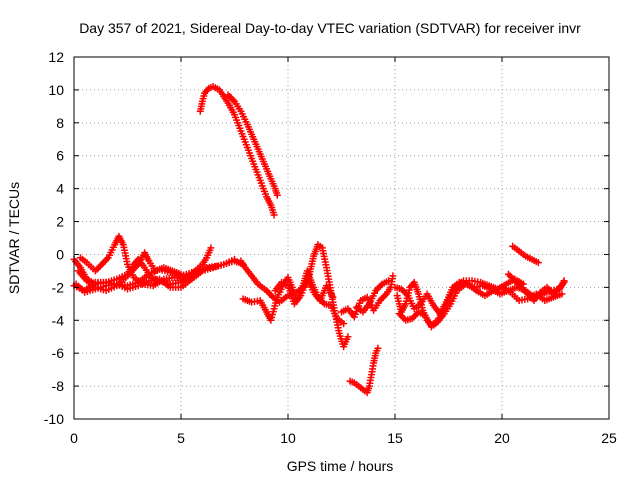 This screenshot has height=480, width=640. Describe the element at coordinates (340, 466) in the screenshot. I see `x-axis-label: GPS time / hours` at that location.